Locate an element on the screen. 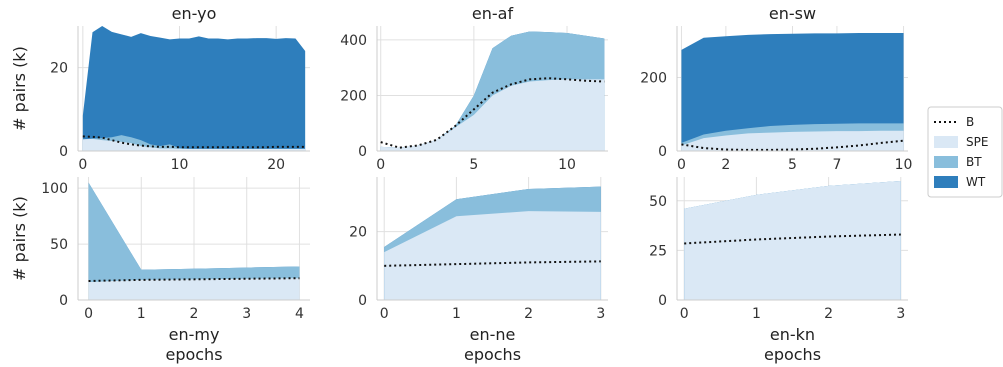 The width and height of the screenshot is (1003, 367). legend-spe-label: SPE is located at coordinates (977, 142).